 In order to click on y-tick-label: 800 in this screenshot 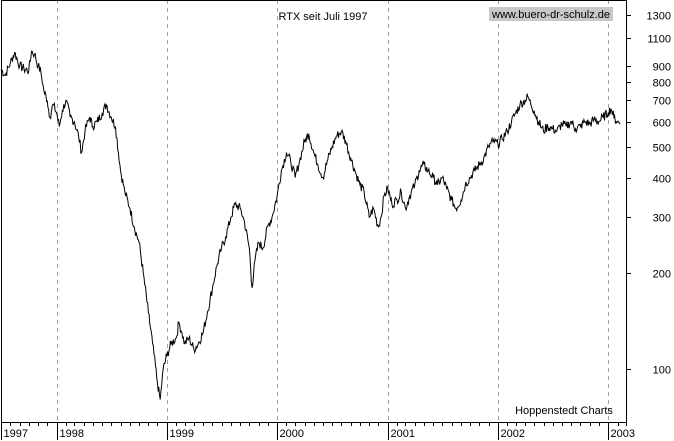, I will do `click(662, 84)`.